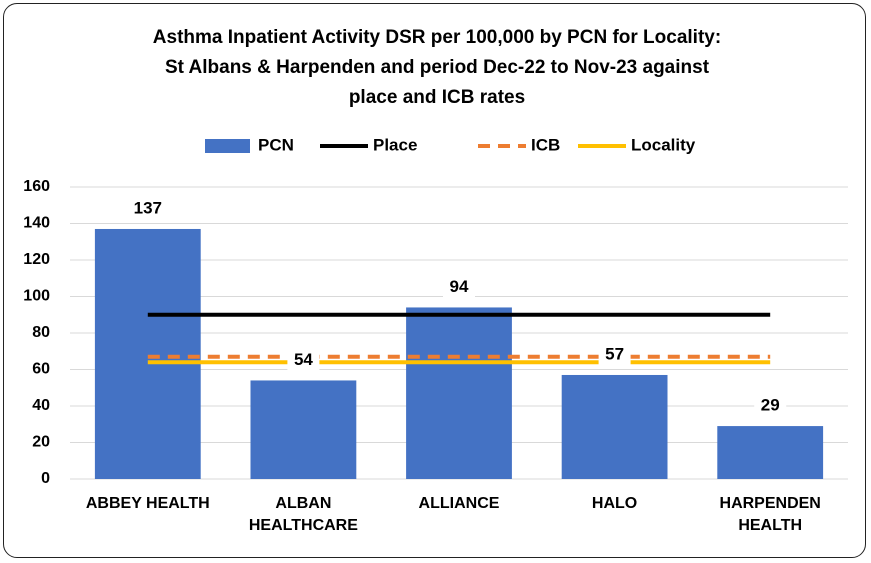  What do you see at coordinates (147, 503) in the screenshot?
I see `x-tick-label: ABBEY HEALTH` at bounding box center [147, 503].